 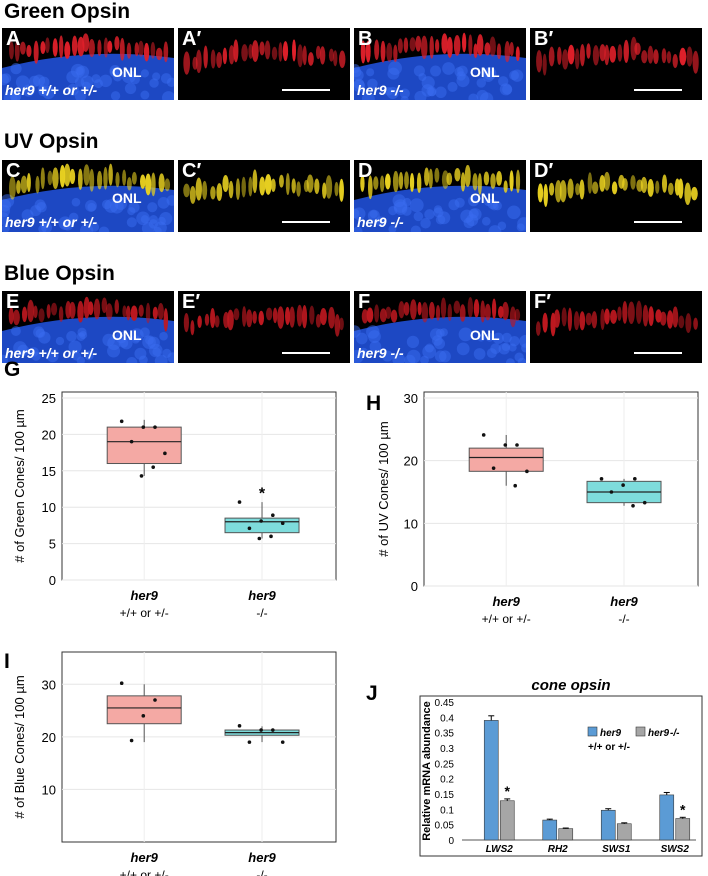 What do you see at coordinates (49, 471) in the screenshot?
I see `y-tick-label: 15` at bounding box center [49, 471].